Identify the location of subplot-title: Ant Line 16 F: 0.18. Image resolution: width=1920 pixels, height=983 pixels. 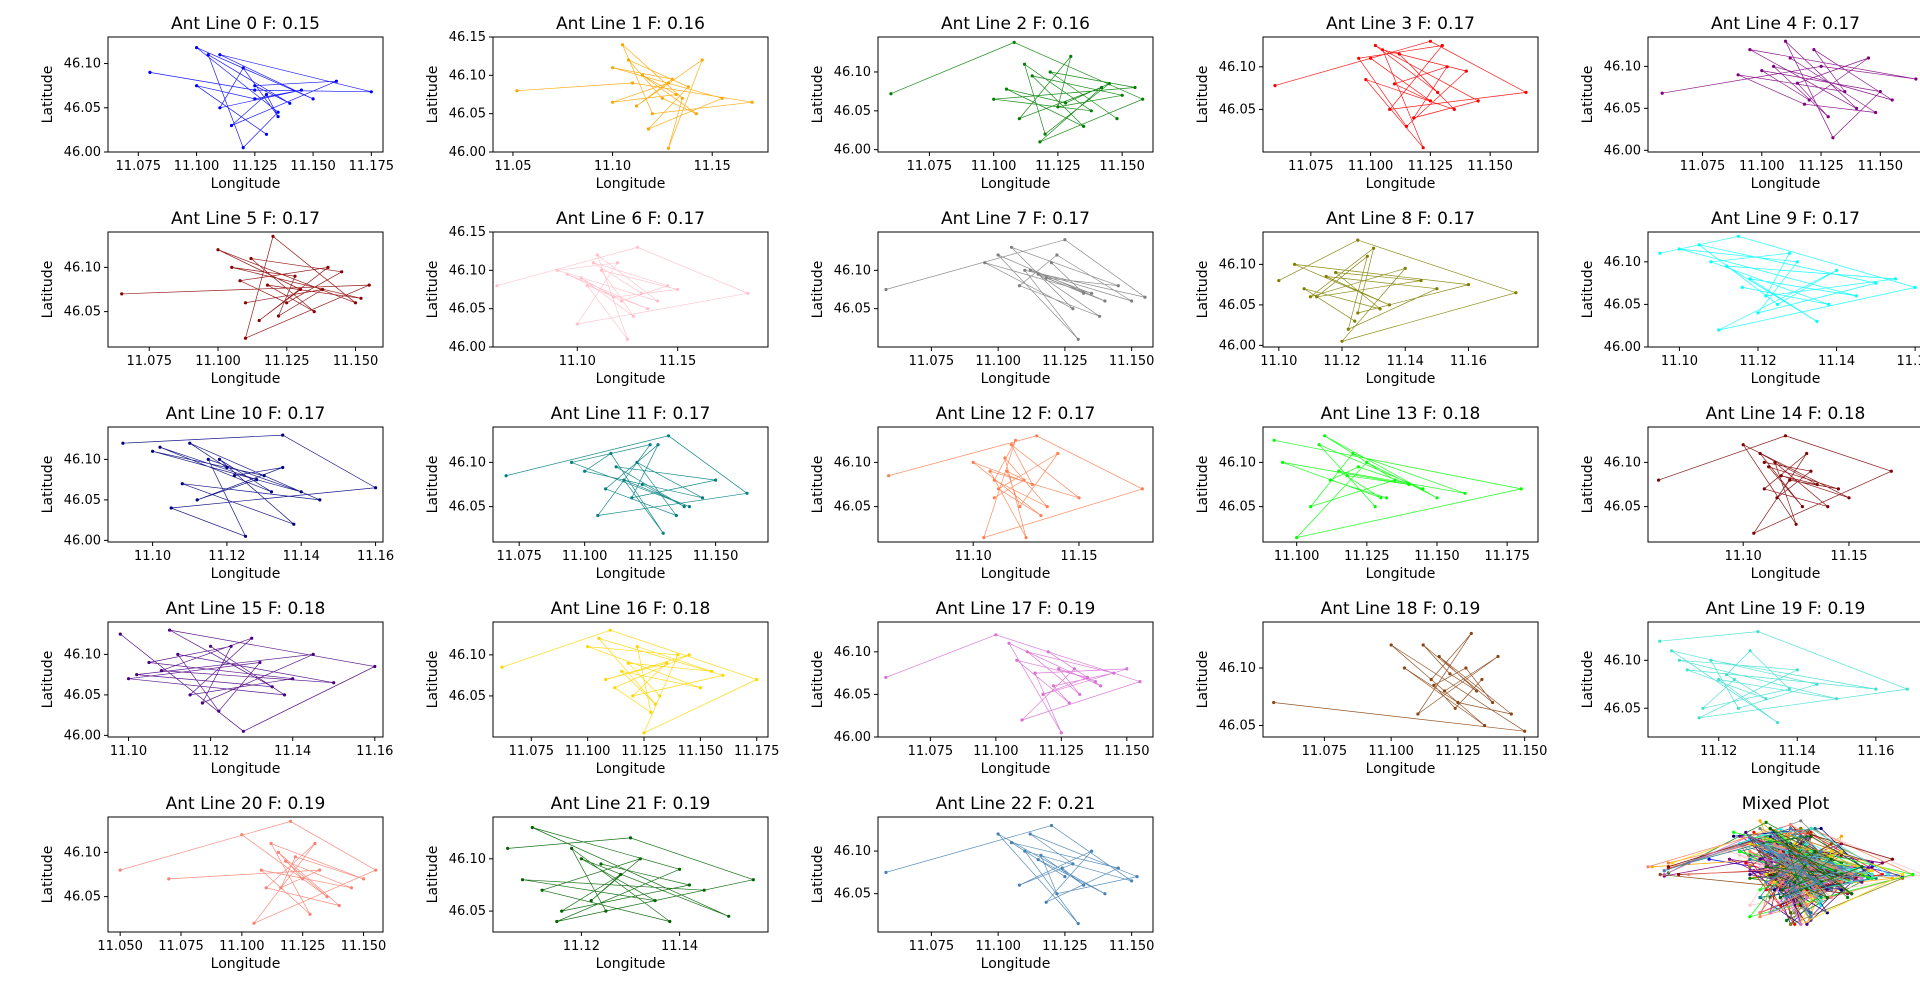
(631, 609).